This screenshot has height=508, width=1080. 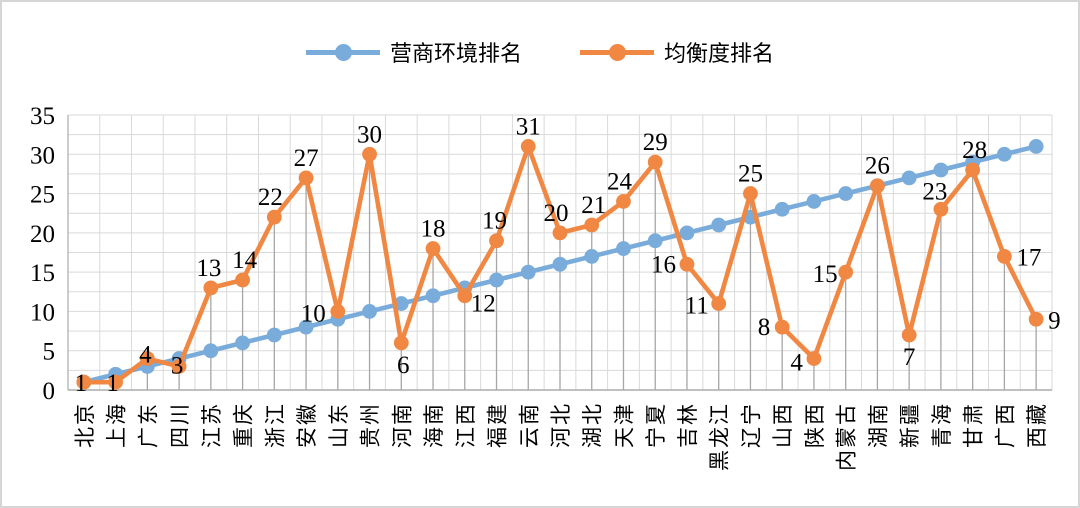 I want to click on data-label: 25, so click(x=750, y=174).